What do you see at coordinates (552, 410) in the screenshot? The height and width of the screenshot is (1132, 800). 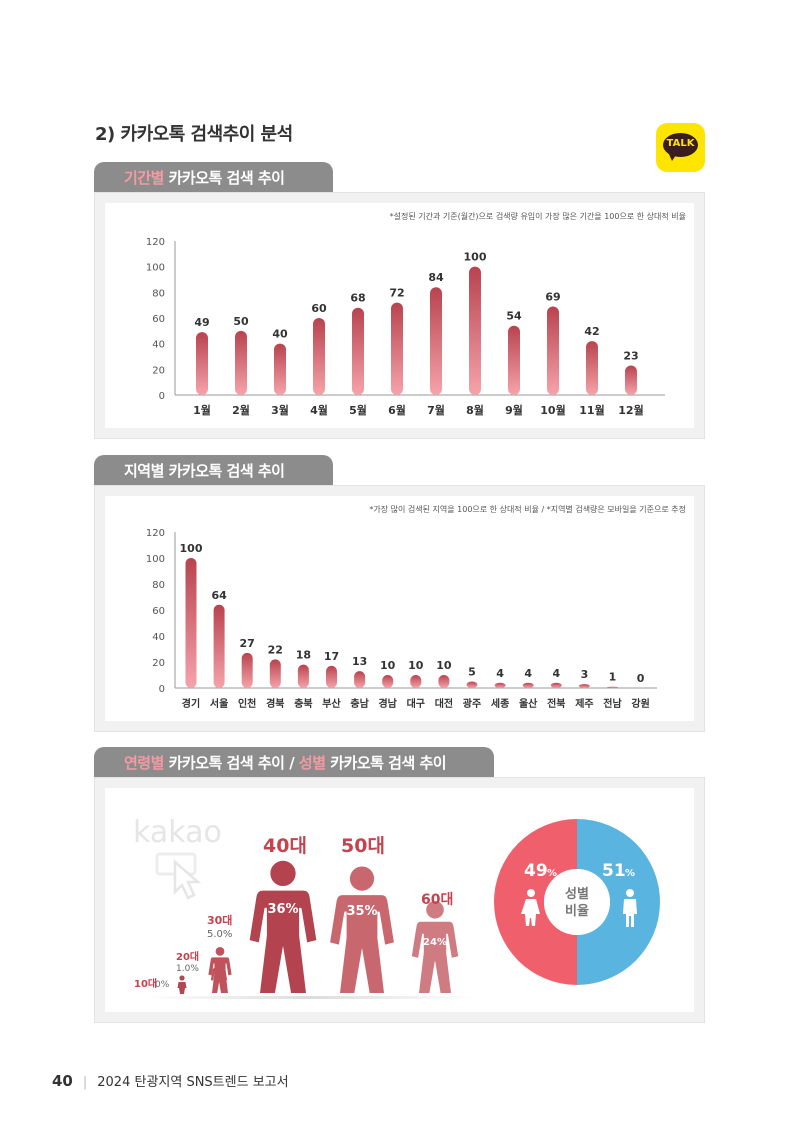 I see `x-category-label: 10월` at bounding box center [552, 410].